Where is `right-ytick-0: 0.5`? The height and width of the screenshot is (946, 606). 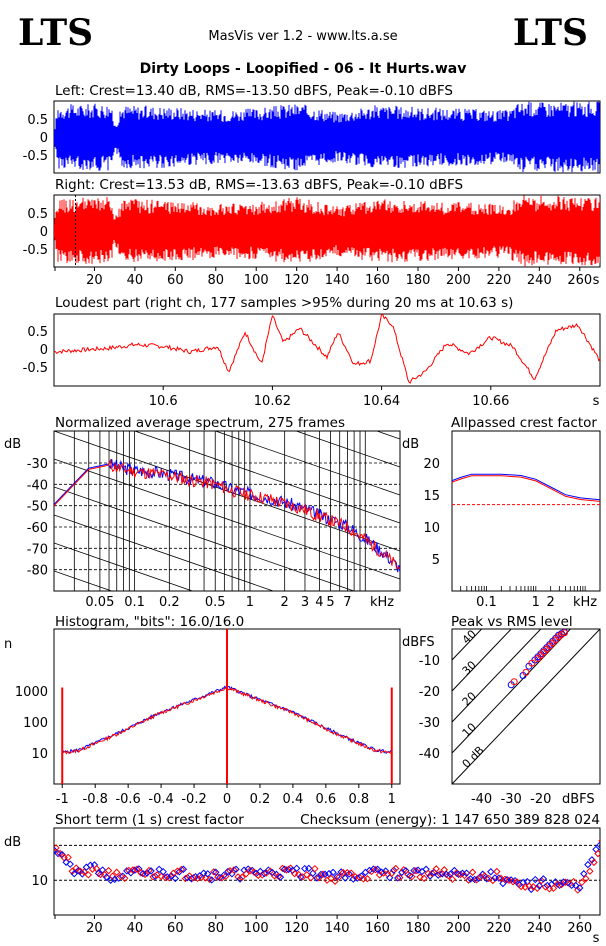 right-ytick-0: 0.5 is located at coordinates (37, 214).